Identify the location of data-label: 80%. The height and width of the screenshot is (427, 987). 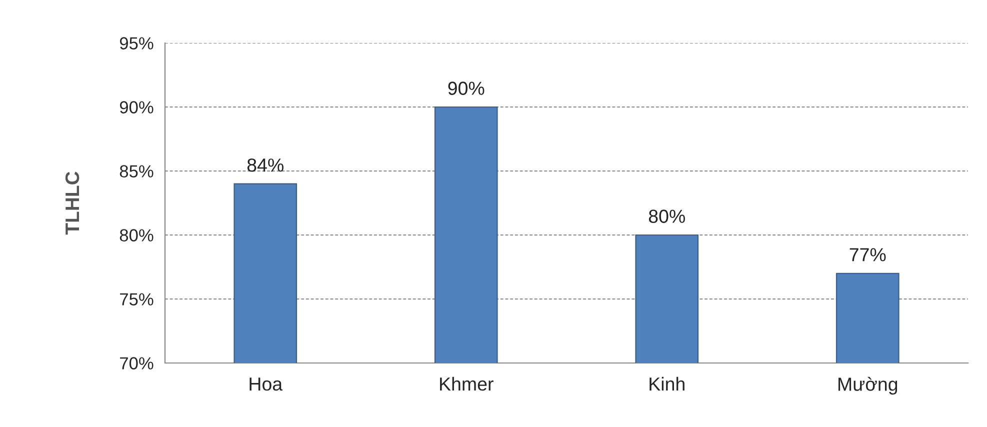
(666, 216).